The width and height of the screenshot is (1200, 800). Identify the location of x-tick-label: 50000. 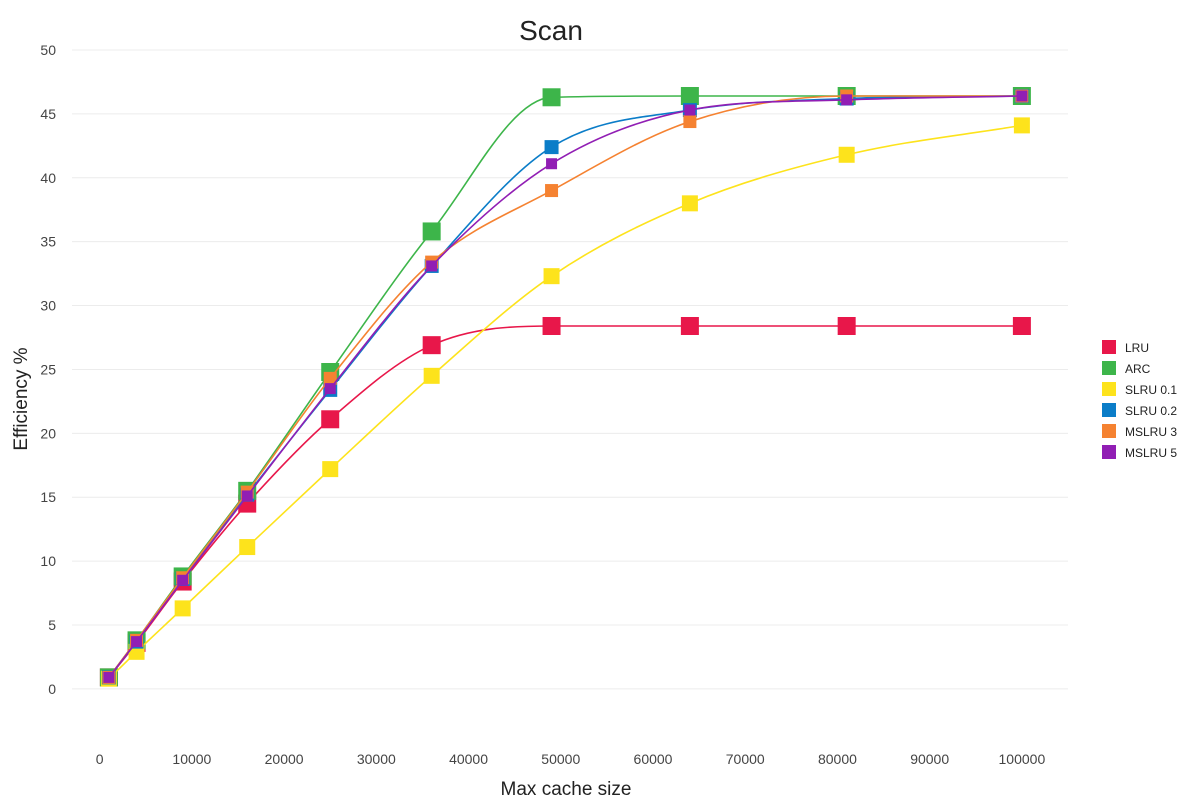
(560, 759).